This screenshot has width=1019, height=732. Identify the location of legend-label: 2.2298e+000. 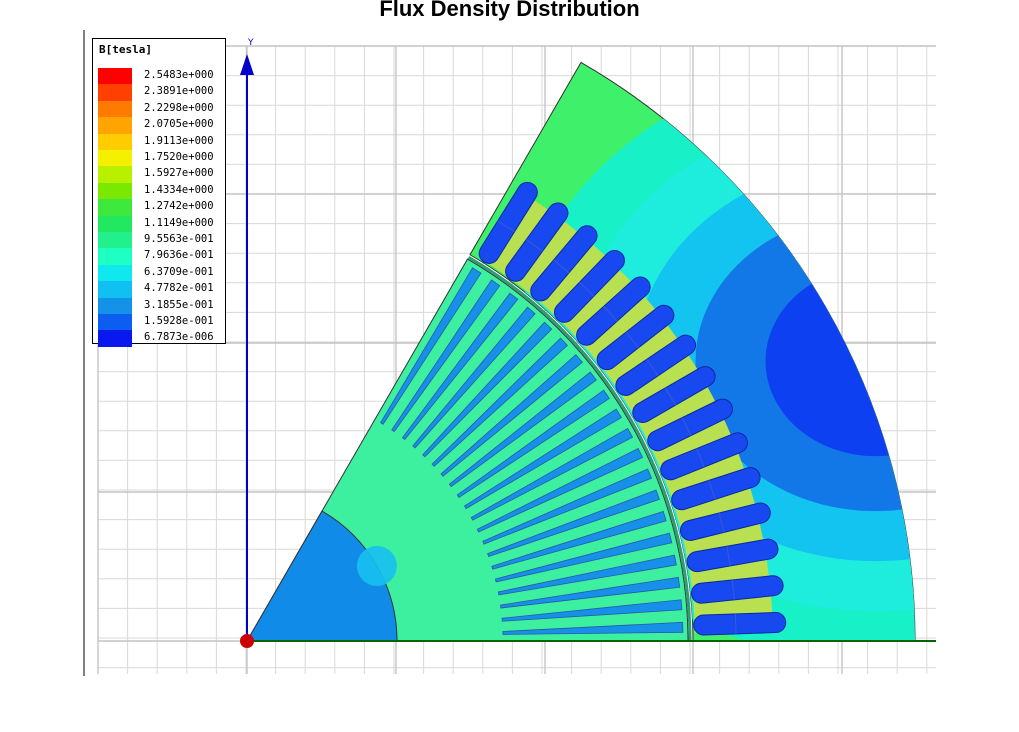
(179, 107).